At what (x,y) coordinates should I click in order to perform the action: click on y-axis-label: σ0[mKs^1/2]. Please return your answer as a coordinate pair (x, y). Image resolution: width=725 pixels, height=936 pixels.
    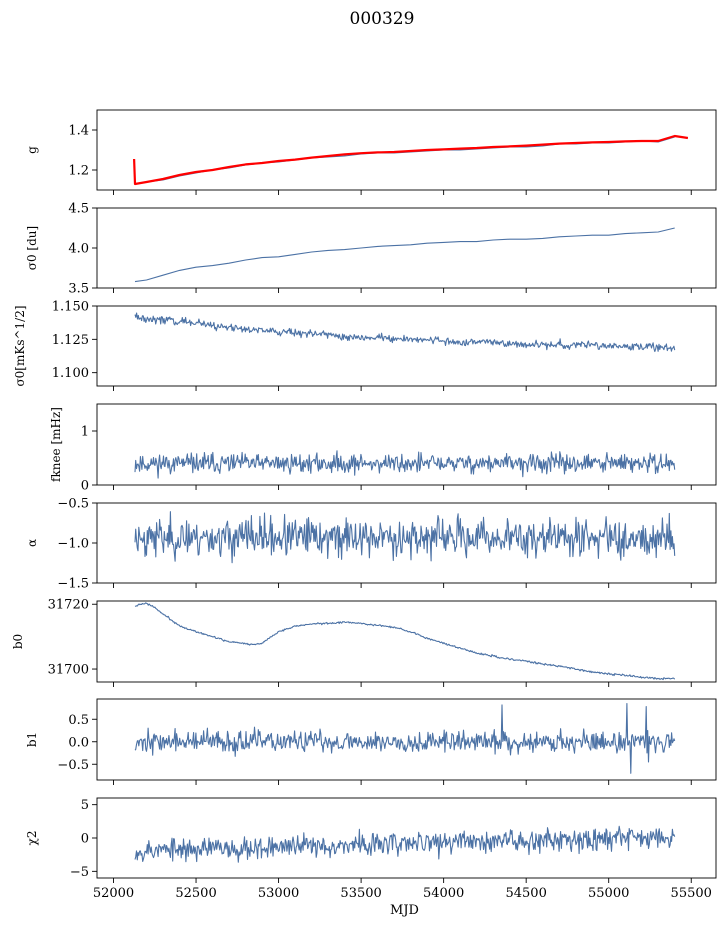
    Looking at the image, I should click on (20, 345).